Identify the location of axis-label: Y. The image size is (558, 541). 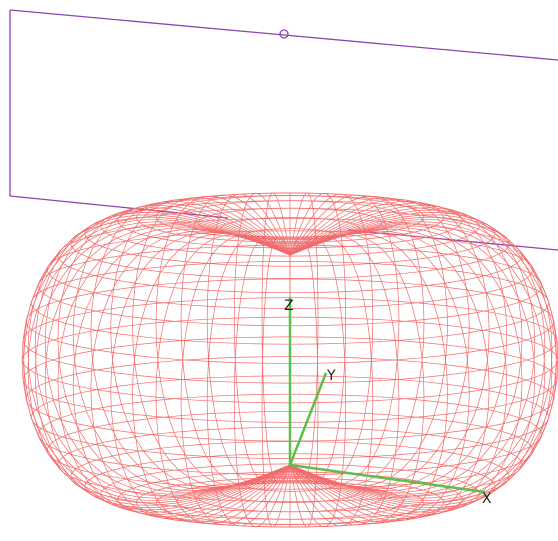
(331, 376).